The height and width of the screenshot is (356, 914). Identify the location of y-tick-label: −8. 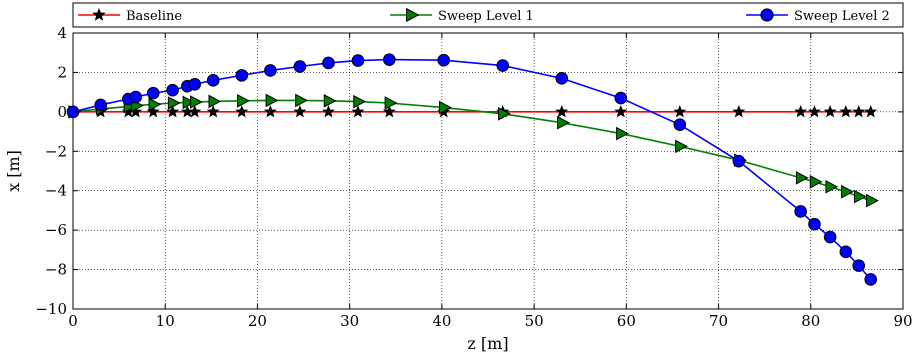
(56, 270).